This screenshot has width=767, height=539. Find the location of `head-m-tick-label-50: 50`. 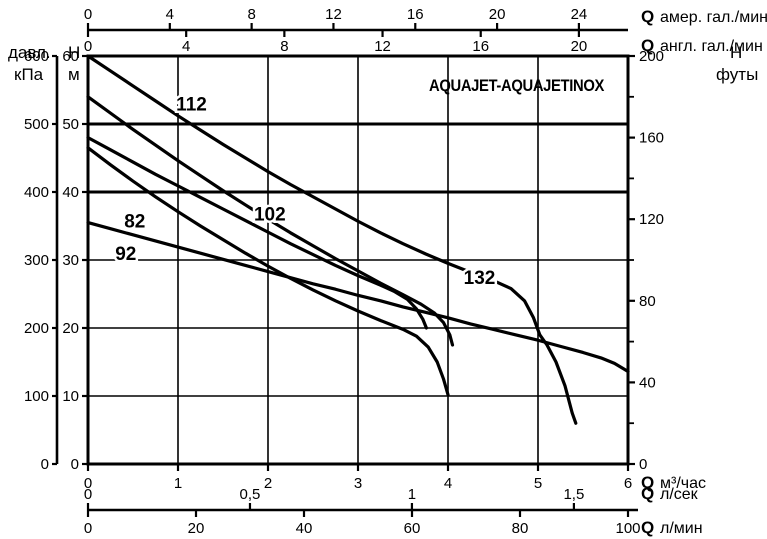

head-m-tick-label-50: 50 is located at coordinates (70, 124).